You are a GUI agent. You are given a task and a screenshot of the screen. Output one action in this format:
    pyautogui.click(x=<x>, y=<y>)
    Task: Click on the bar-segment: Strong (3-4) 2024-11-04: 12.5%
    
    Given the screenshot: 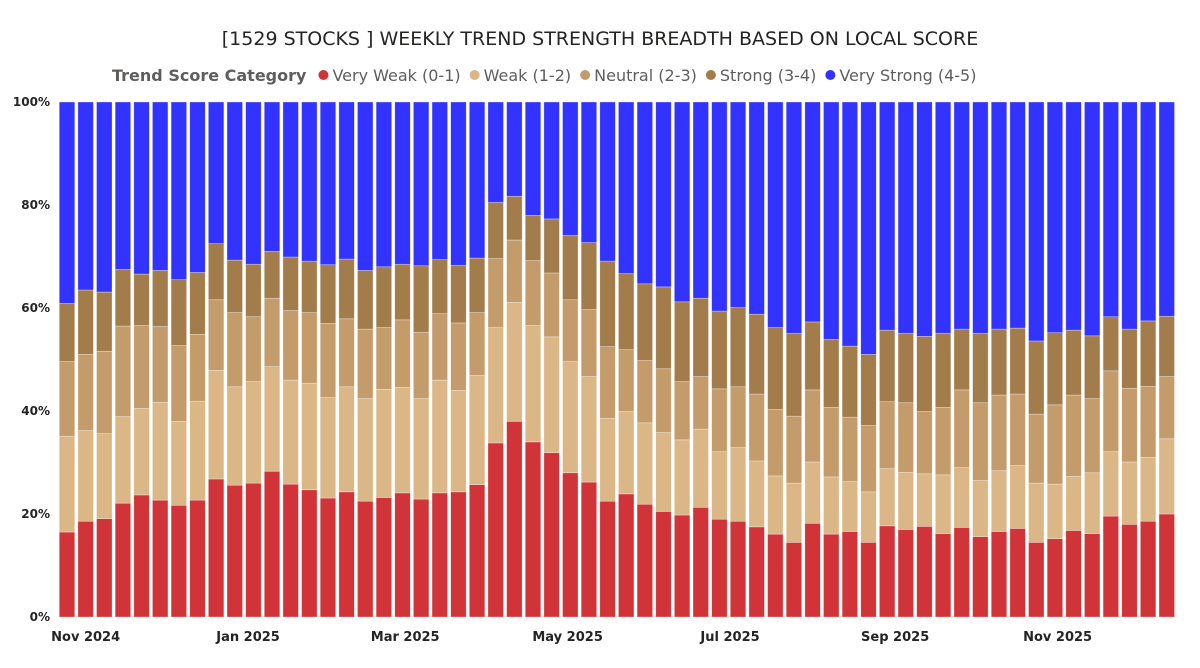 What is the action you would take?
    pyautogui.click(x=85, y=322)
    